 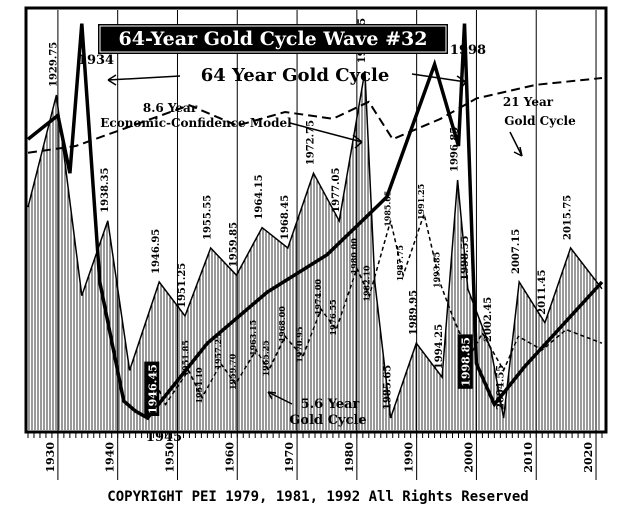 I want to click on turn-text: 1965.25, so click(x=266, y=358).